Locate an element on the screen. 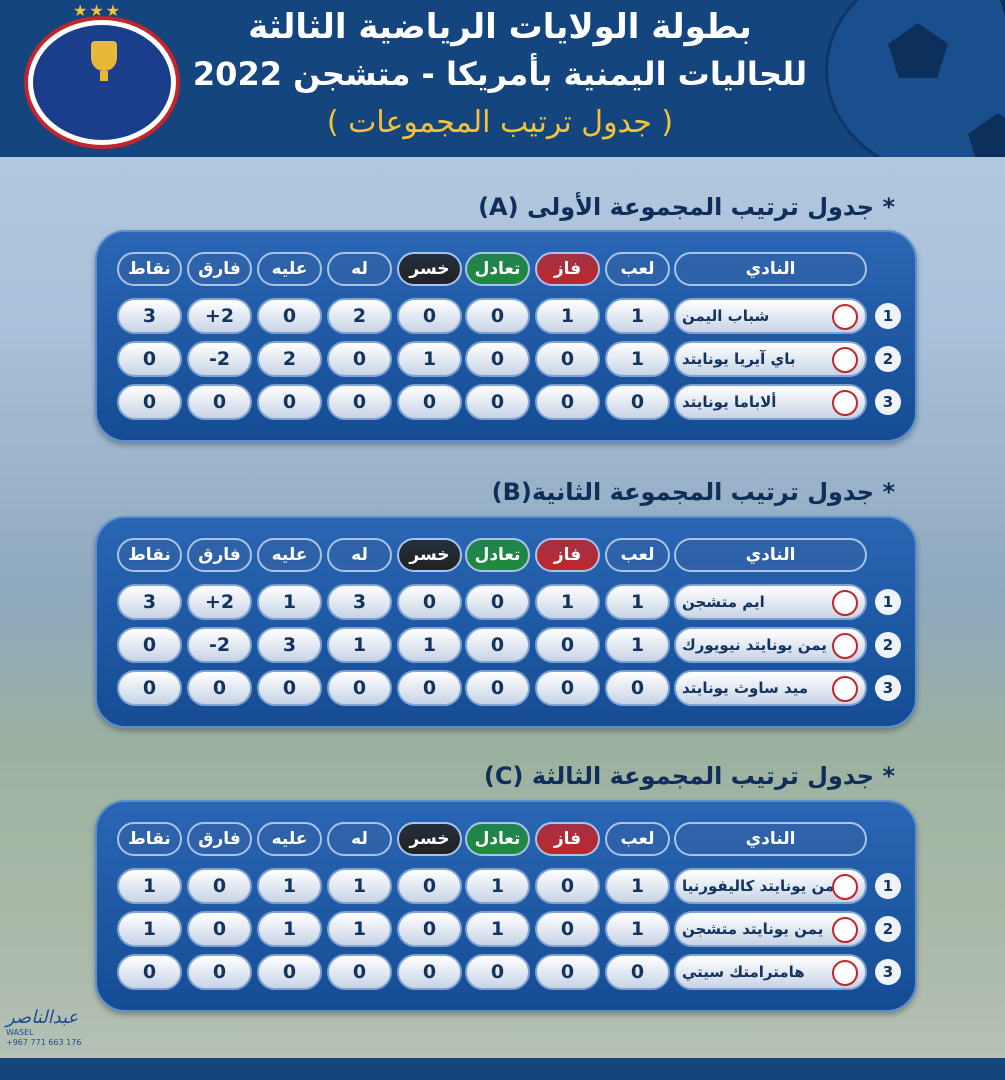  club-name: ألاباما يونايتد is located at coordinates (729, 402).